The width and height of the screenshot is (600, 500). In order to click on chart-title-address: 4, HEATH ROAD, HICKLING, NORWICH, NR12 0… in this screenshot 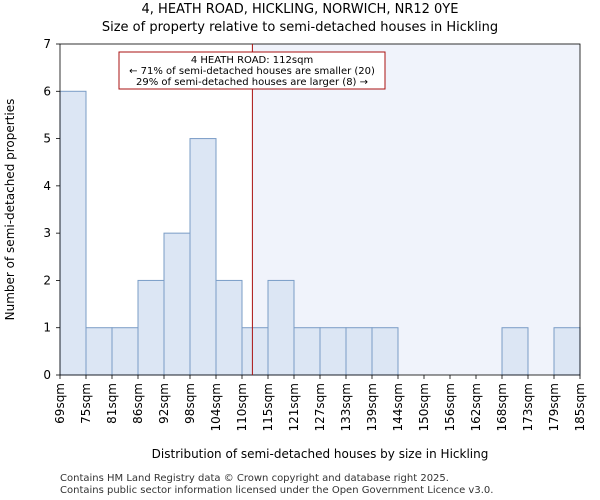, I will do `click(300, 9)`.